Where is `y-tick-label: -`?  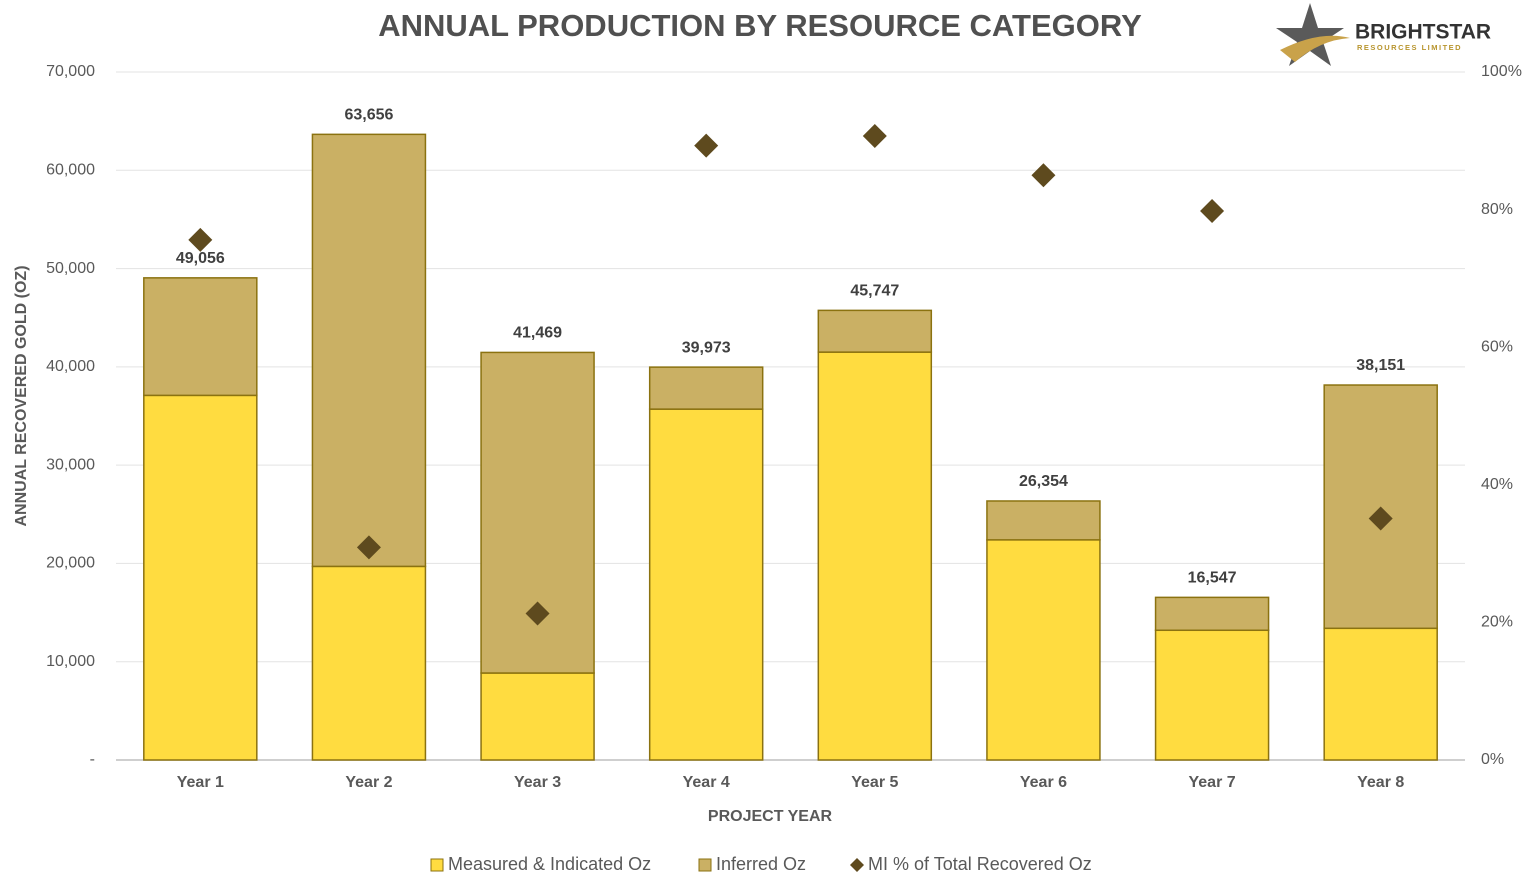 y-tick-label: - is located at coordinates (92, 759).